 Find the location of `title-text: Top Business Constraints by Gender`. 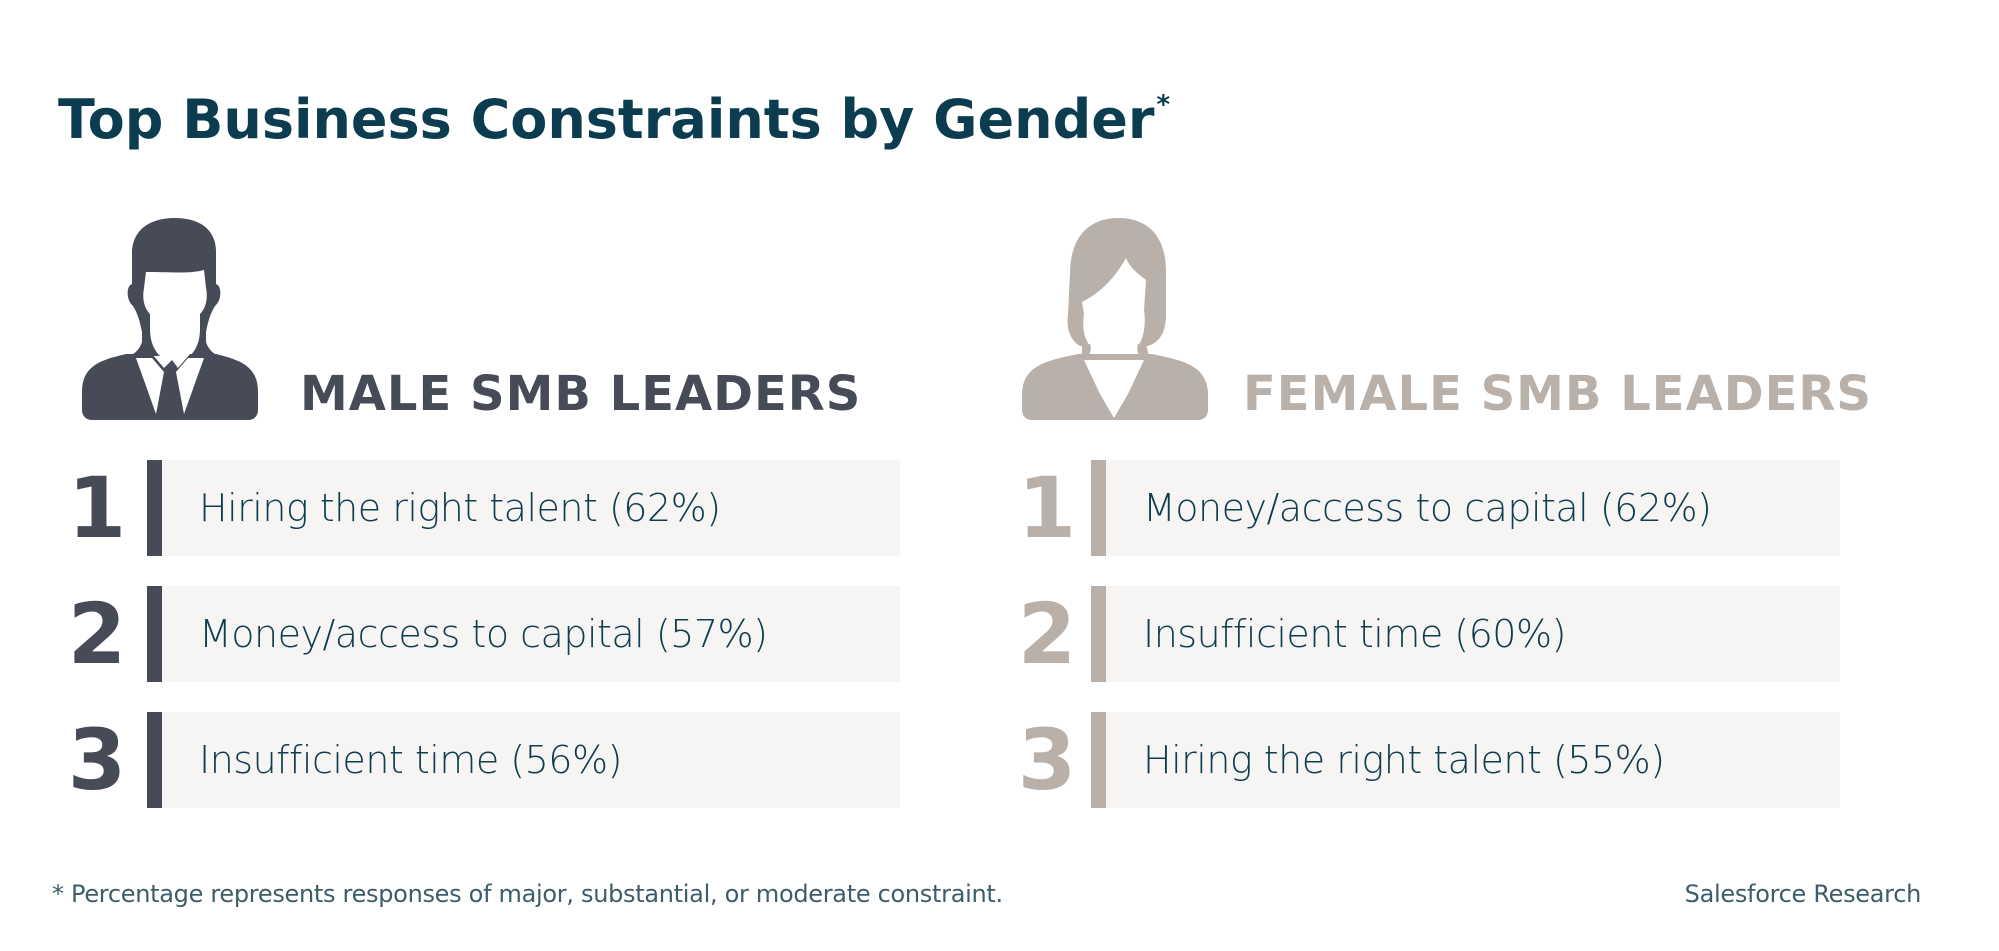

title-text: Top Business Constraints by Gender is located at coordinates (606, 120).